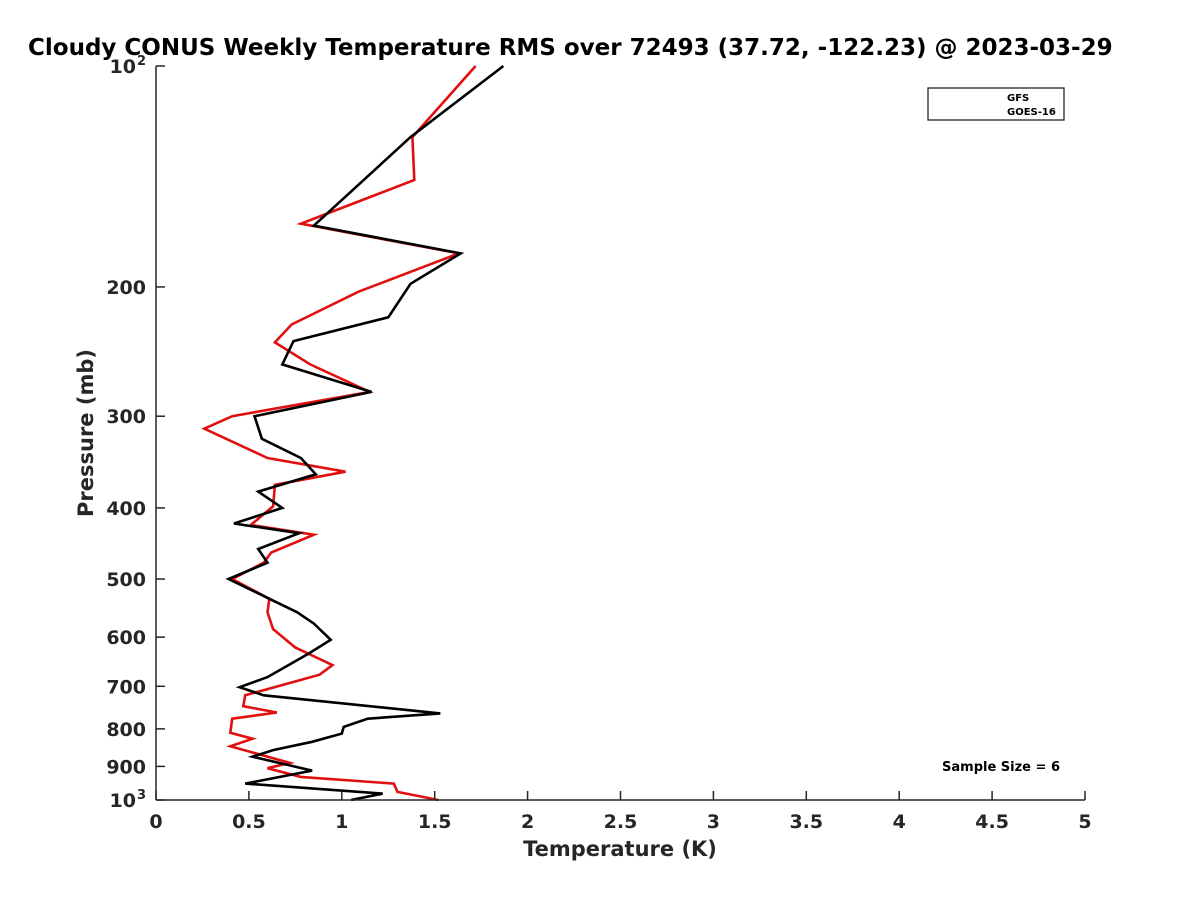 The height and width of the screenshot is (905, 1200). I want to click on x-axis-label: Temperature (K), so click(620, 849).